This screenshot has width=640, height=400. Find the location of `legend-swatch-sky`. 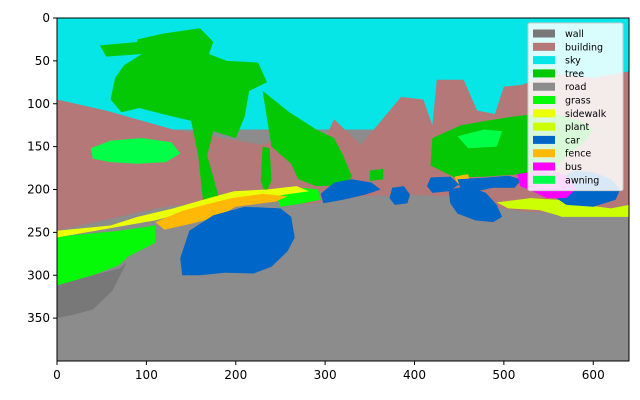

legend-swatch-sky is located at coordinates (544, 60).